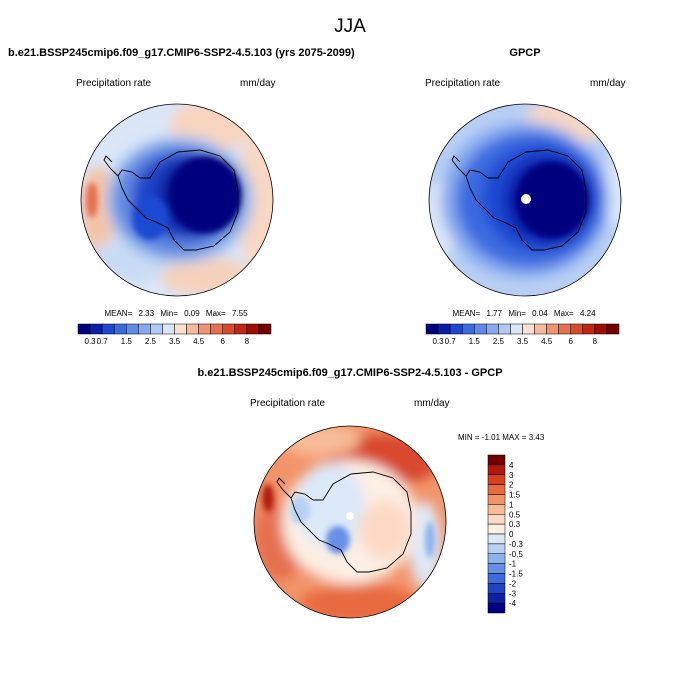 This screenshot has height=700, width=700. Describe the element at coordinates (439, 341) in the screenshot. I see `obs-colorbar-tick-label: 0.3` at that location.